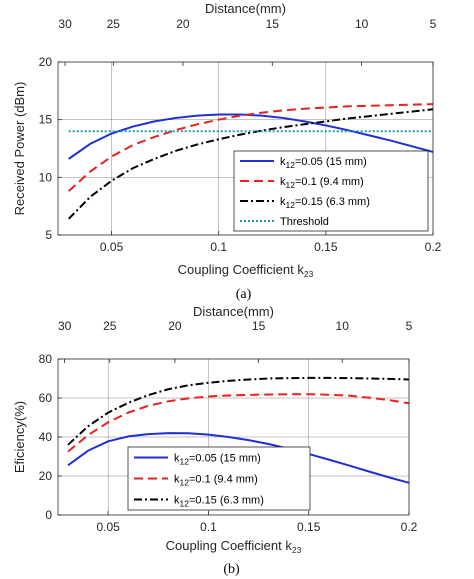  I want to click on figure-caption: (b), so click(231, 569).